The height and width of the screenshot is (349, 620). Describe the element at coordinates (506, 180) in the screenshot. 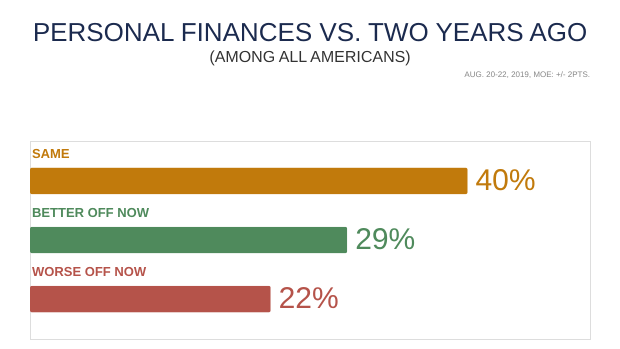

I see `data-label: 40%` at that location.